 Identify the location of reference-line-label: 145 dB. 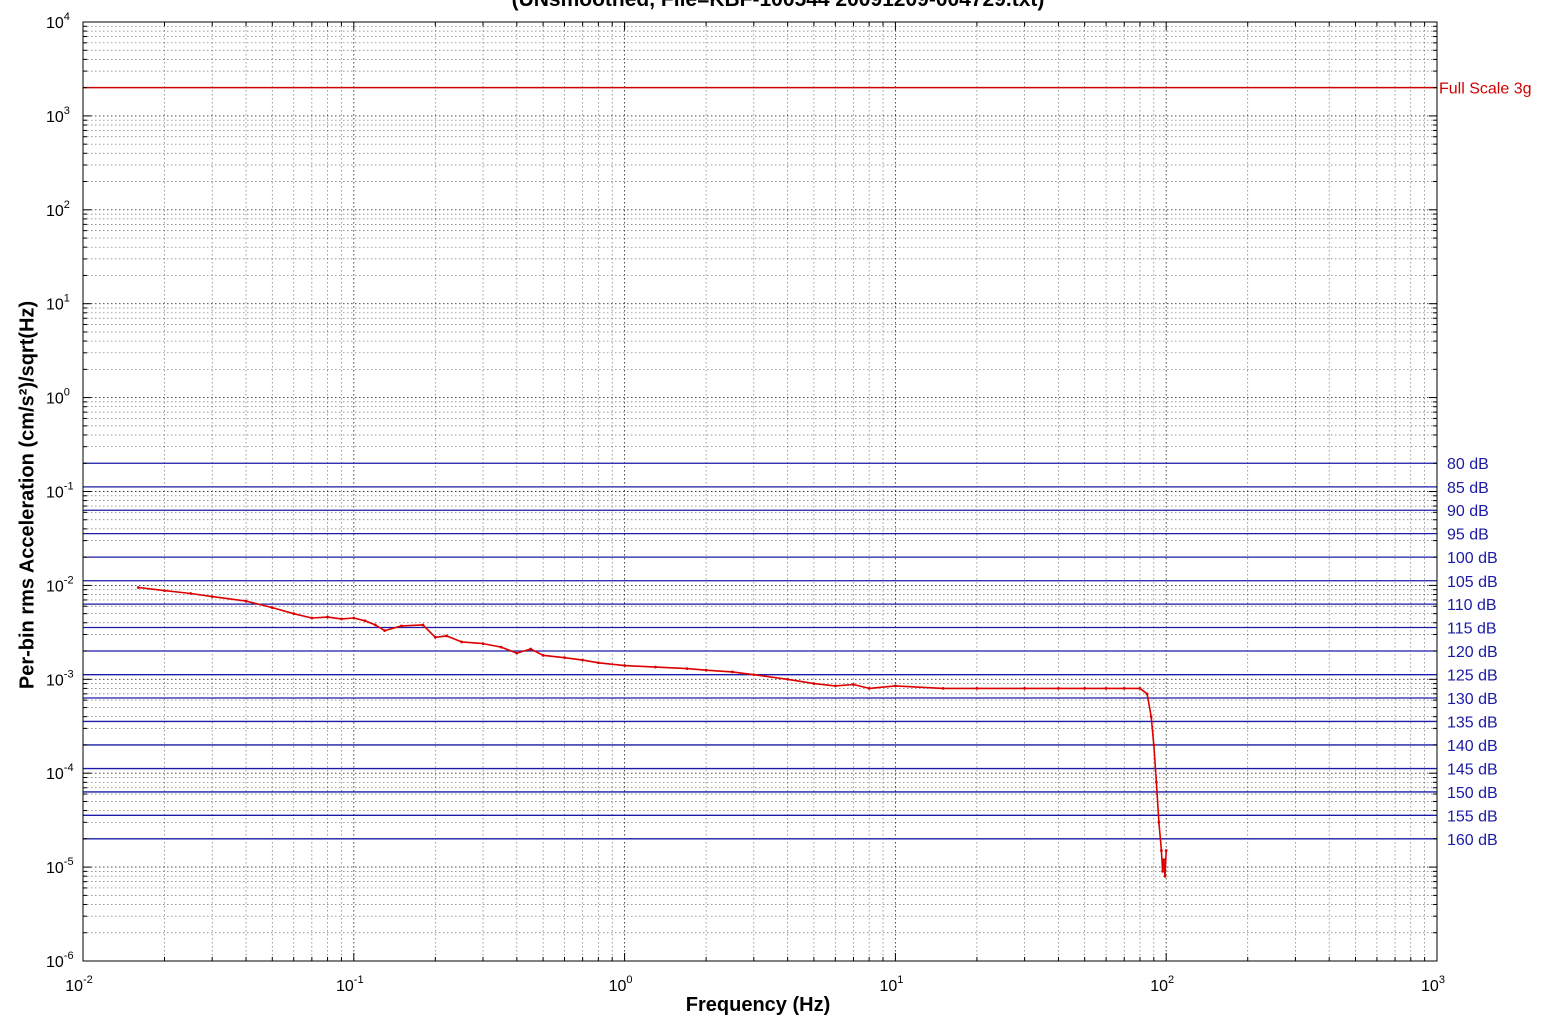
(1472, 770).